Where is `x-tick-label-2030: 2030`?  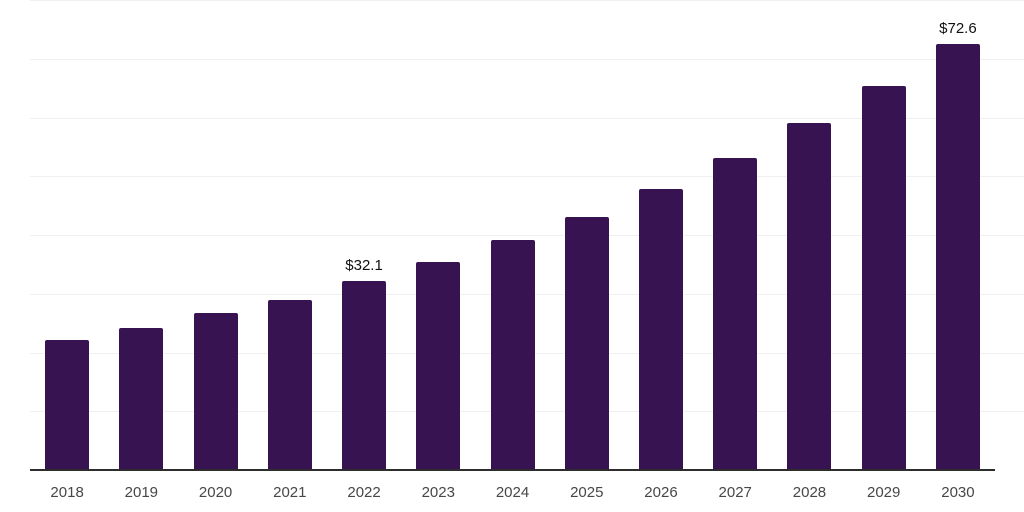 x-tick-label-2030: 2030 is located at coordinates (958, 492).